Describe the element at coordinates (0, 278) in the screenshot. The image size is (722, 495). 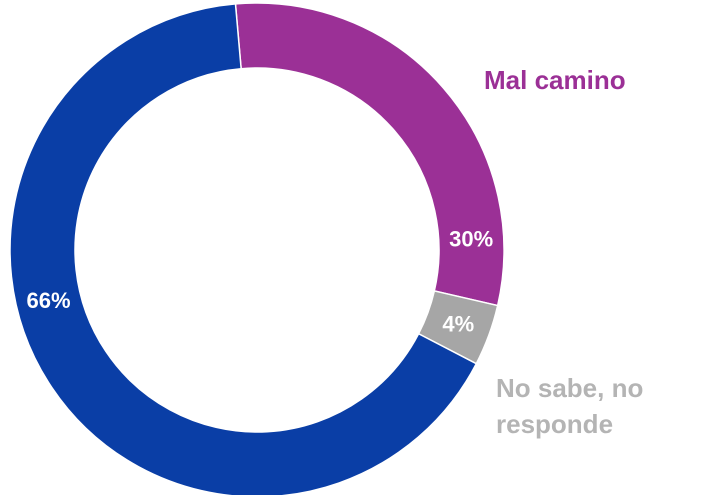
I see `category-label-left-fragment: o` at that location.